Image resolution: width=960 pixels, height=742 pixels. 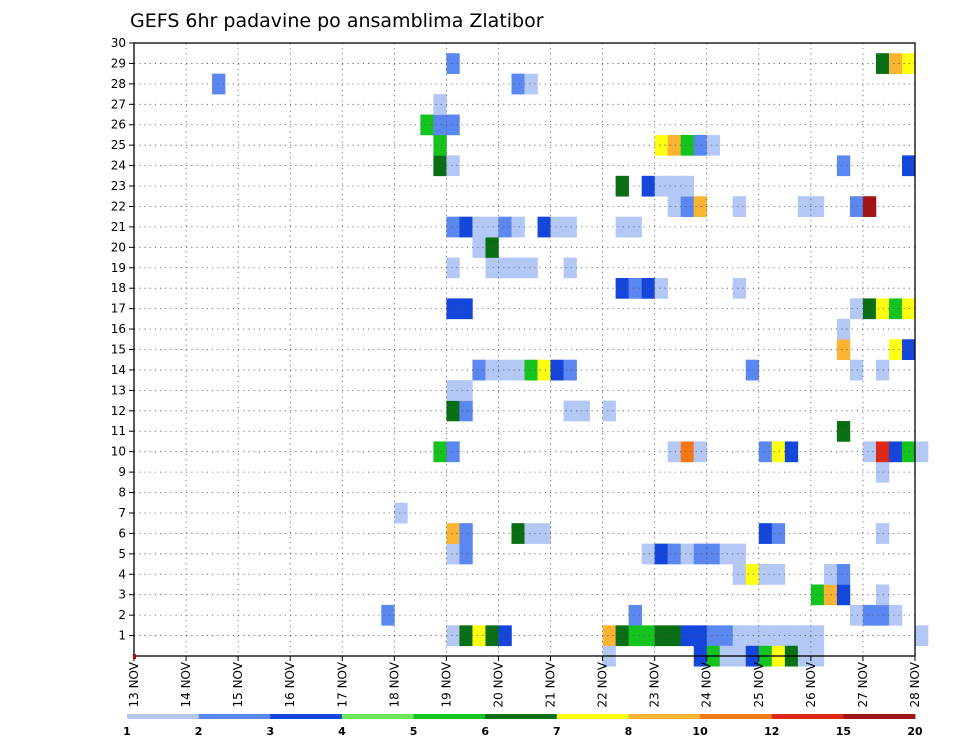 What do you see at coordinates (118, 247) in the screenshot?
I see `y-tick-label: 20` at bounding box center [118, 247].